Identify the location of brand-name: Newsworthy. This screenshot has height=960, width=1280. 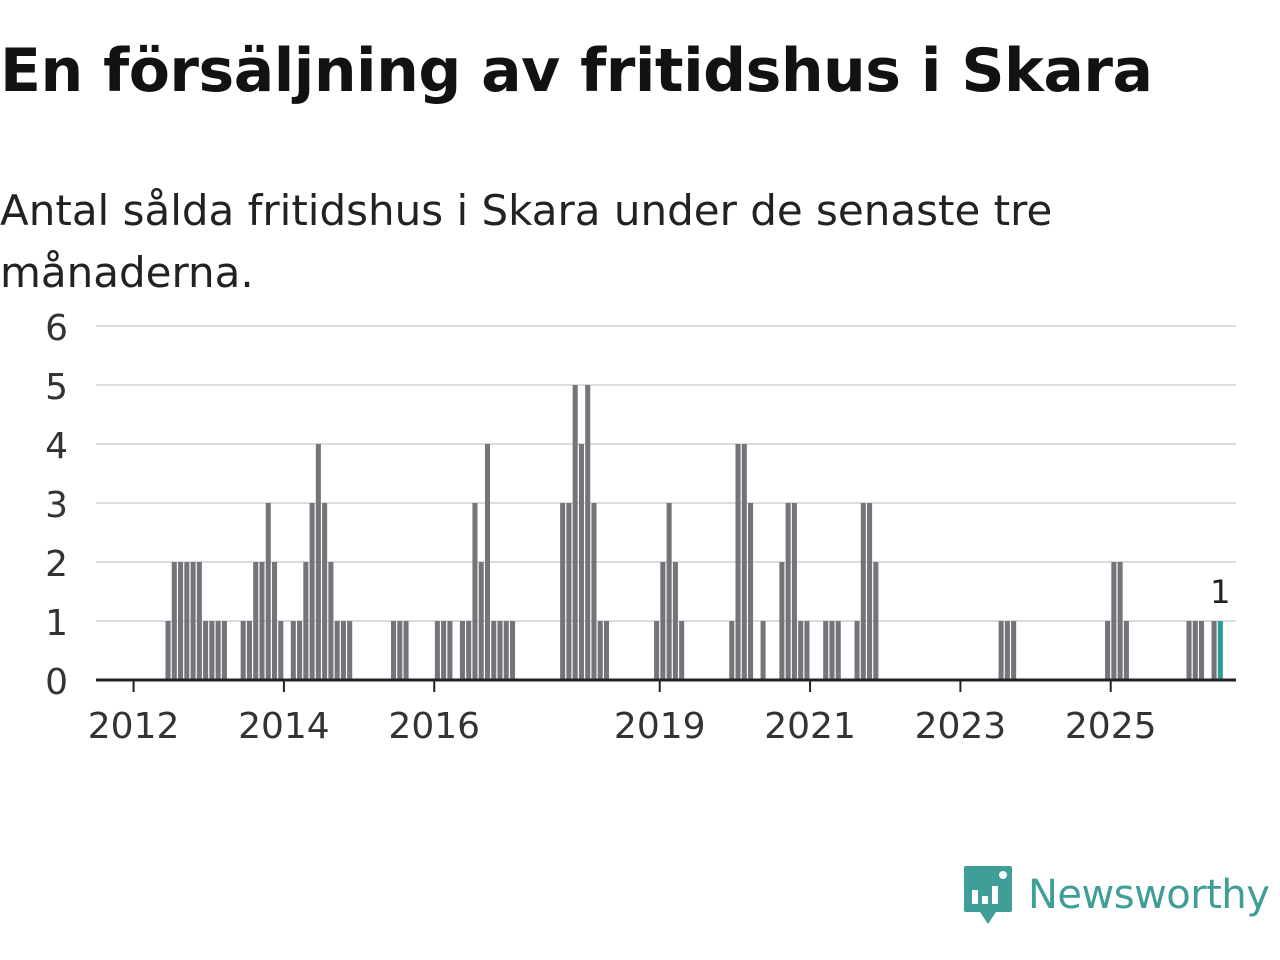
(1149, 895).